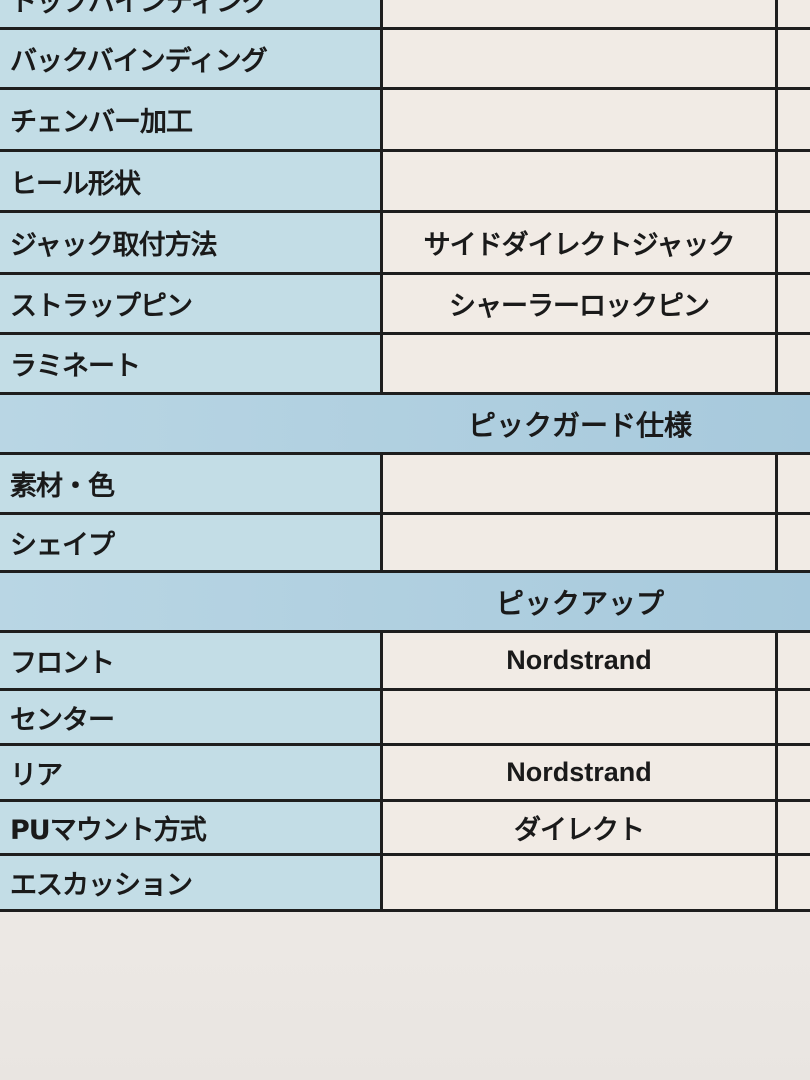 The width and height of the screenshot is (810, 1080). What do you see at coordinates (191, 827) in the screenshot?
I see `row-label: PUマウント方式` at bounding box center [191, 827].